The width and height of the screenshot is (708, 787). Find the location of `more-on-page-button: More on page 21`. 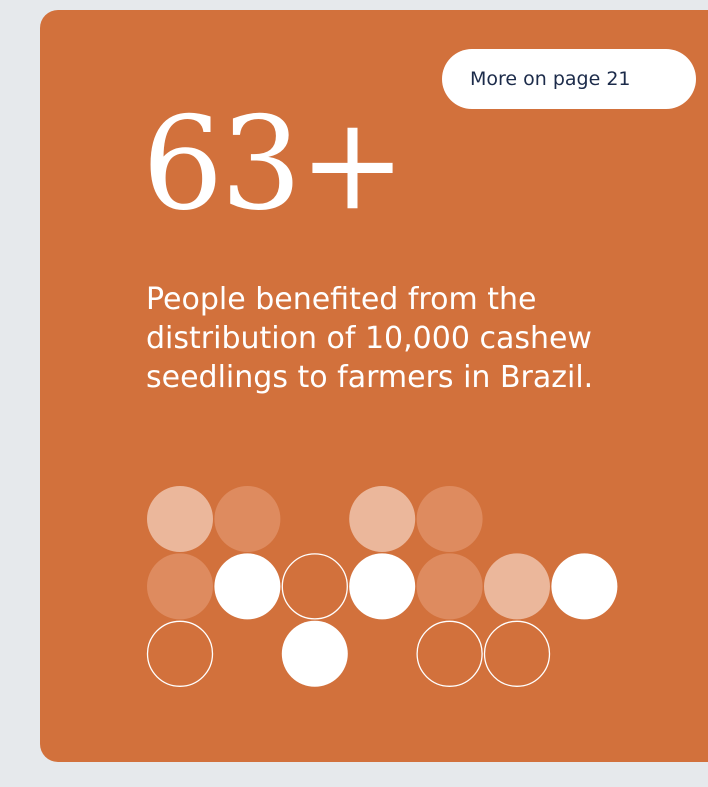

more-on-page-button: More on page 21 is located at coordinates (569, 79).